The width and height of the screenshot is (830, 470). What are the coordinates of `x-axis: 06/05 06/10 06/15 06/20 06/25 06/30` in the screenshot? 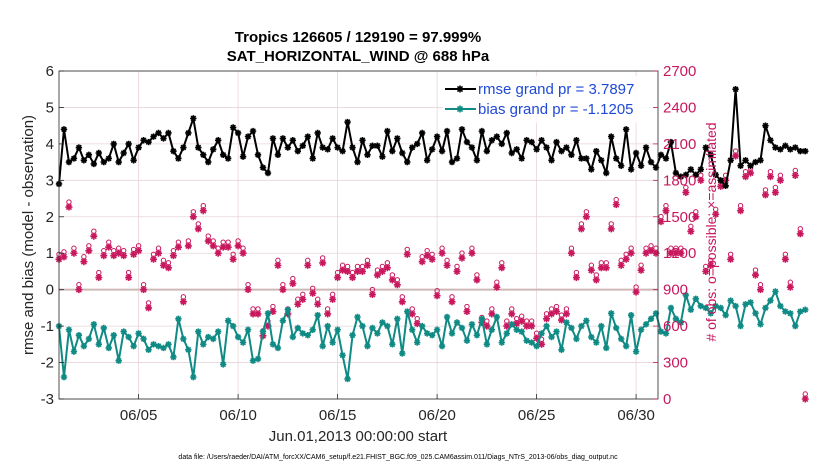 It's located at (387, 409).